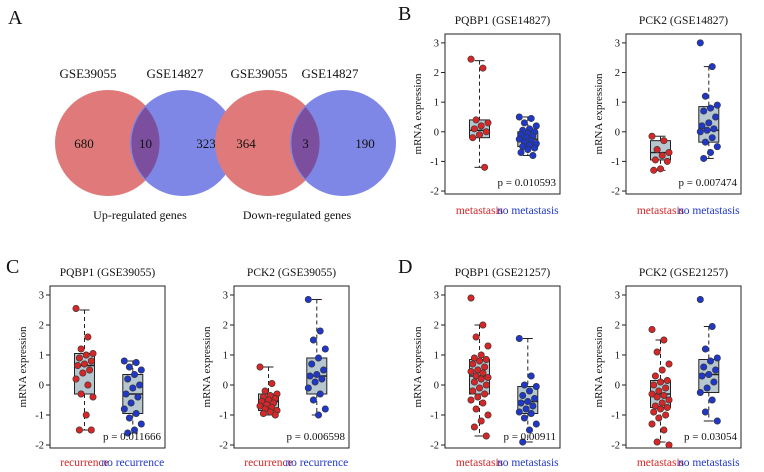 The width and height of the screenshot is (764, 472). I want to click on panel-letter-c: C, so click(12, 267).